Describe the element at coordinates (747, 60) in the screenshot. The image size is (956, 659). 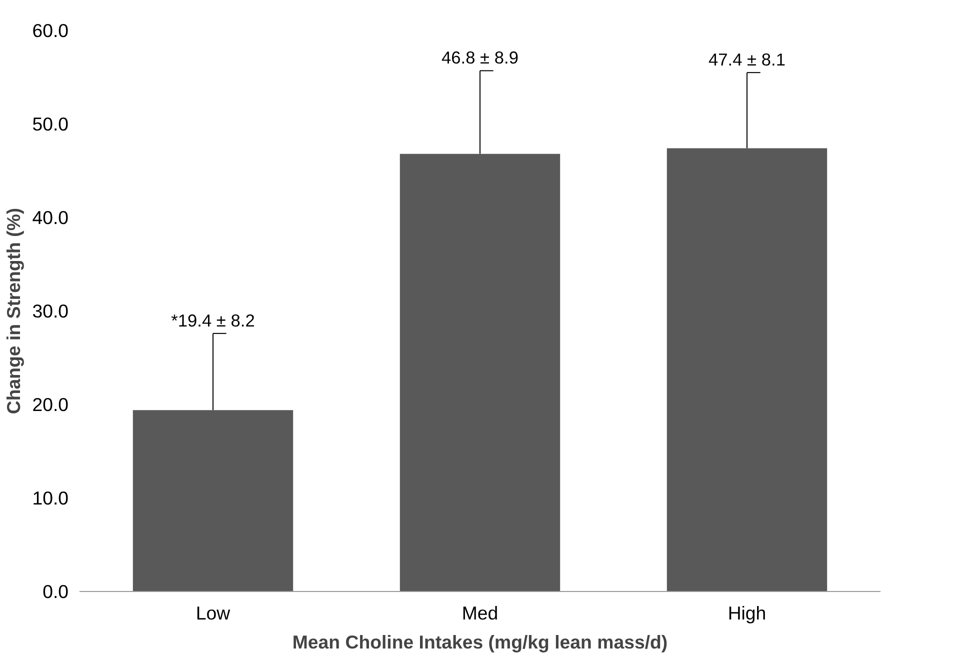
I see `annotation: 47.4 ± 8.1` at that location.